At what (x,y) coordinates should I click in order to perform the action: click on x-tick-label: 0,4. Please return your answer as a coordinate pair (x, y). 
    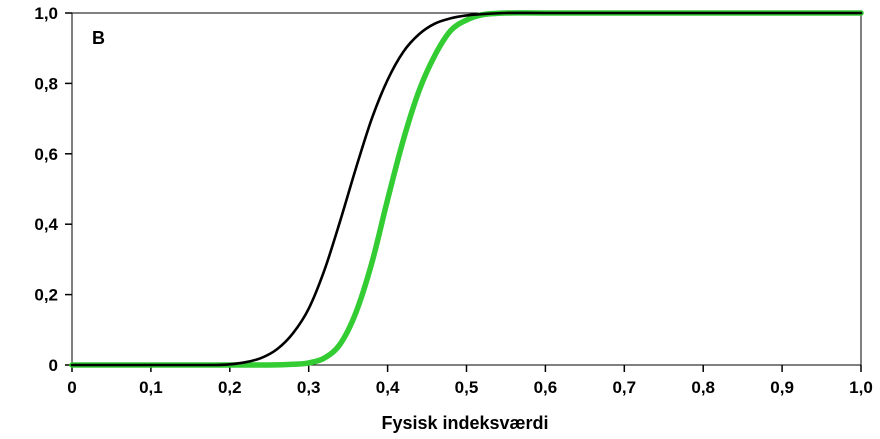
    Looking at the image, I should click on (388, 387).